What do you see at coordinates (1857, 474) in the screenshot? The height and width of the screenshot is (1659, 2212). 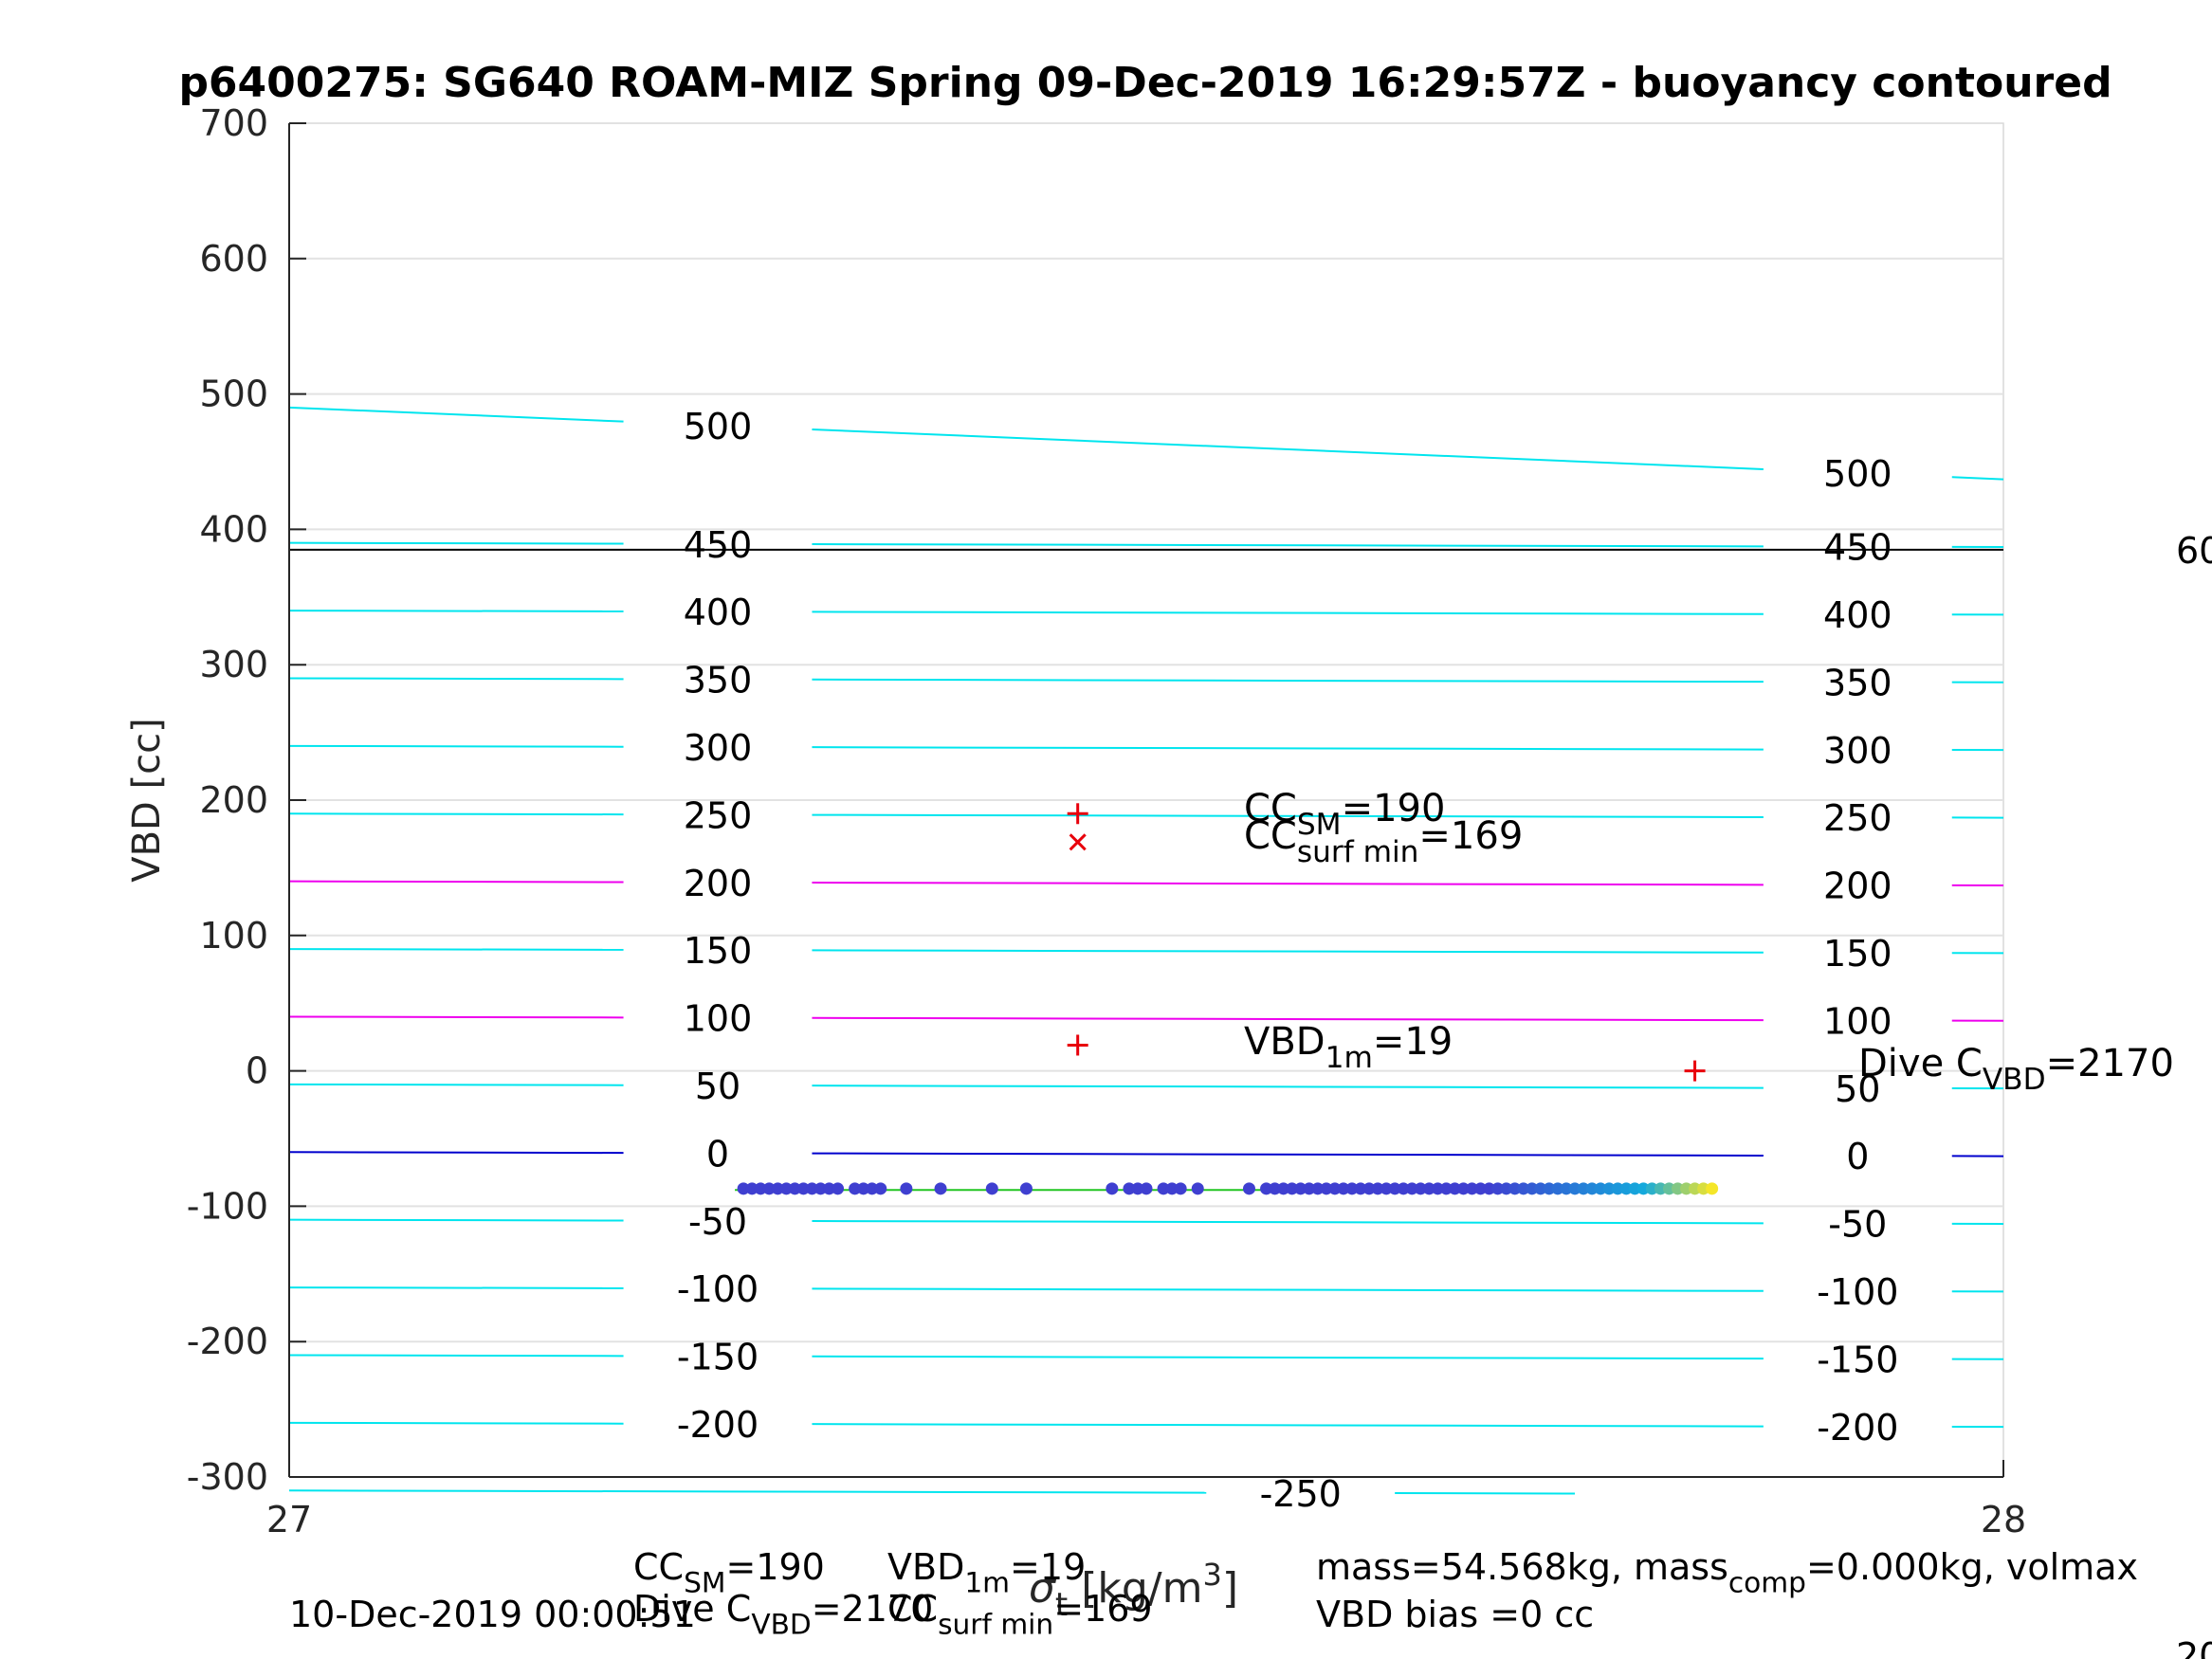 I see `contour-label: 500` at bounding box center [1857, 474].